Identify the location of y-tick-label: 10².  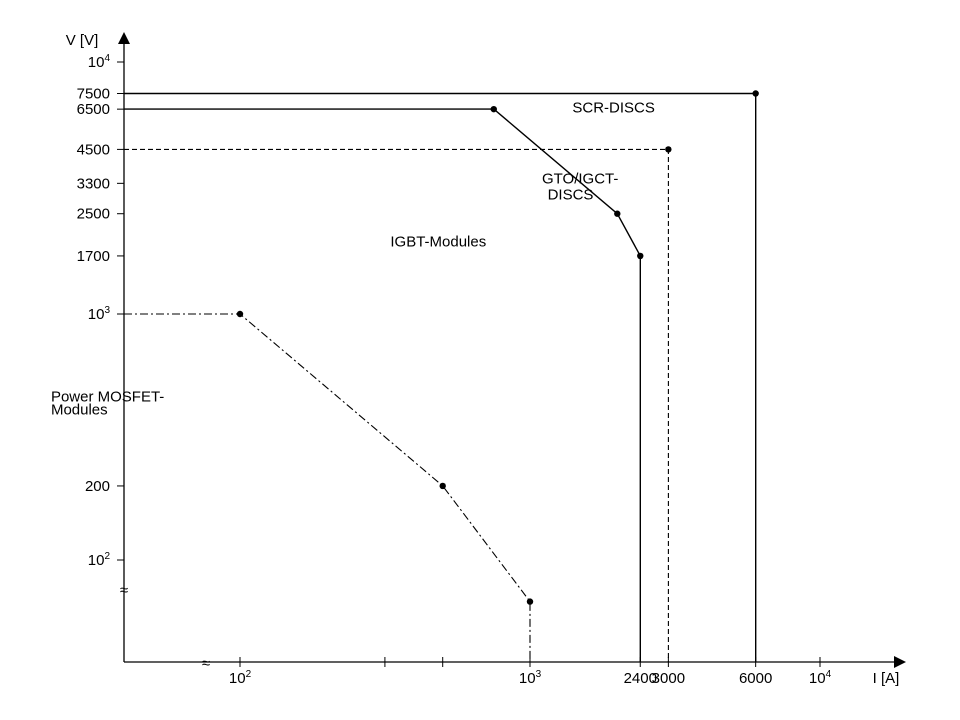
(99, 560).